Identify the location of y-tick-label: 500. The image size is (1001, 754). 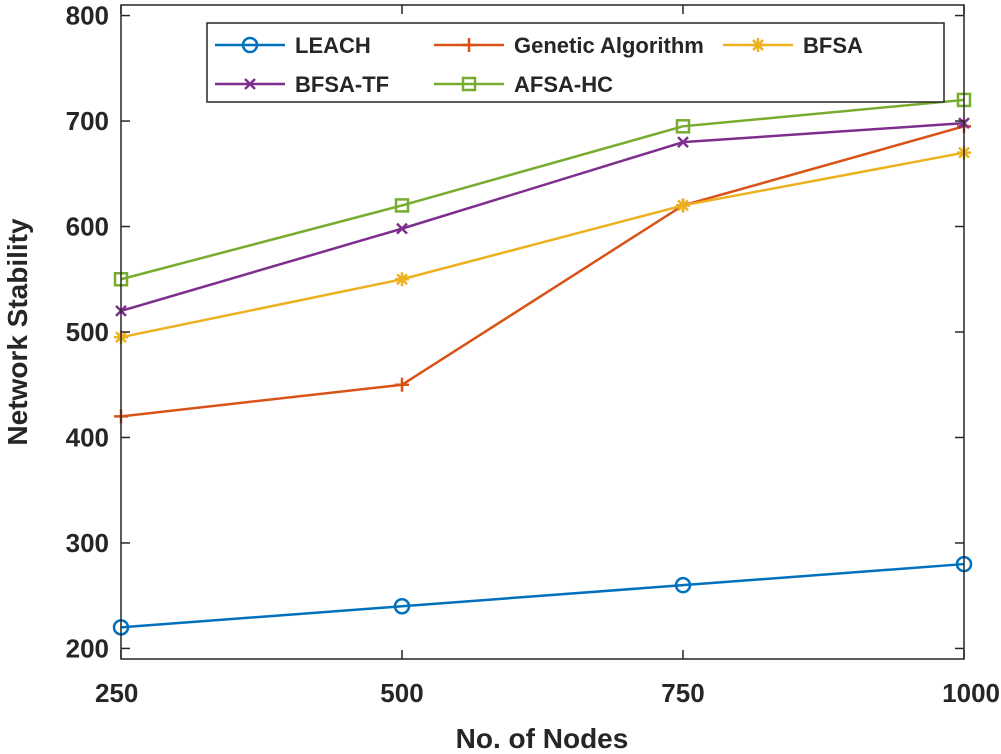
(87, 332).